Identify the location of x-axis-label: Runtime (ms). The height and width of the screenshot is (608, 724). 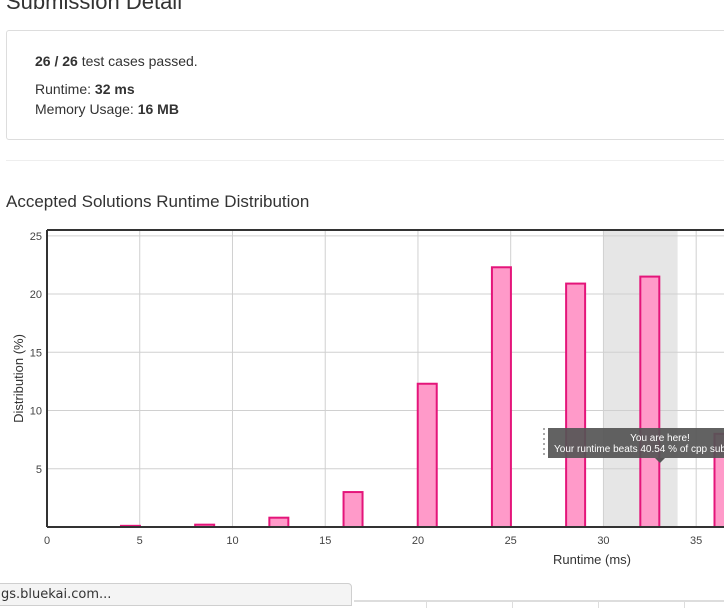
(592, 559).